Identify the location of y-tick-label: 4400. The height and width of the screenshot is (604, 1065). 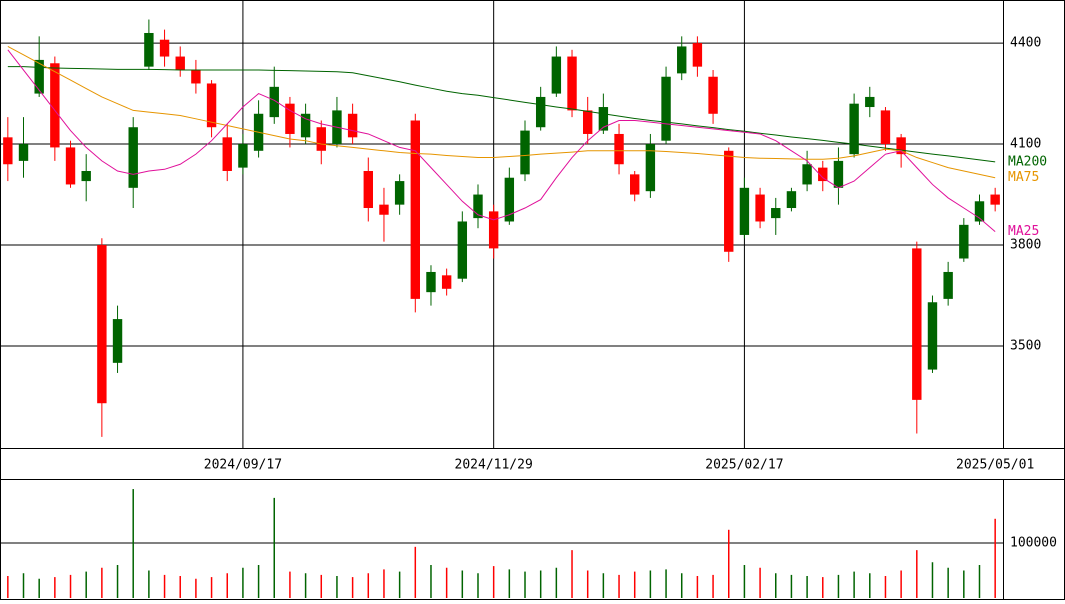
(1025, 43).